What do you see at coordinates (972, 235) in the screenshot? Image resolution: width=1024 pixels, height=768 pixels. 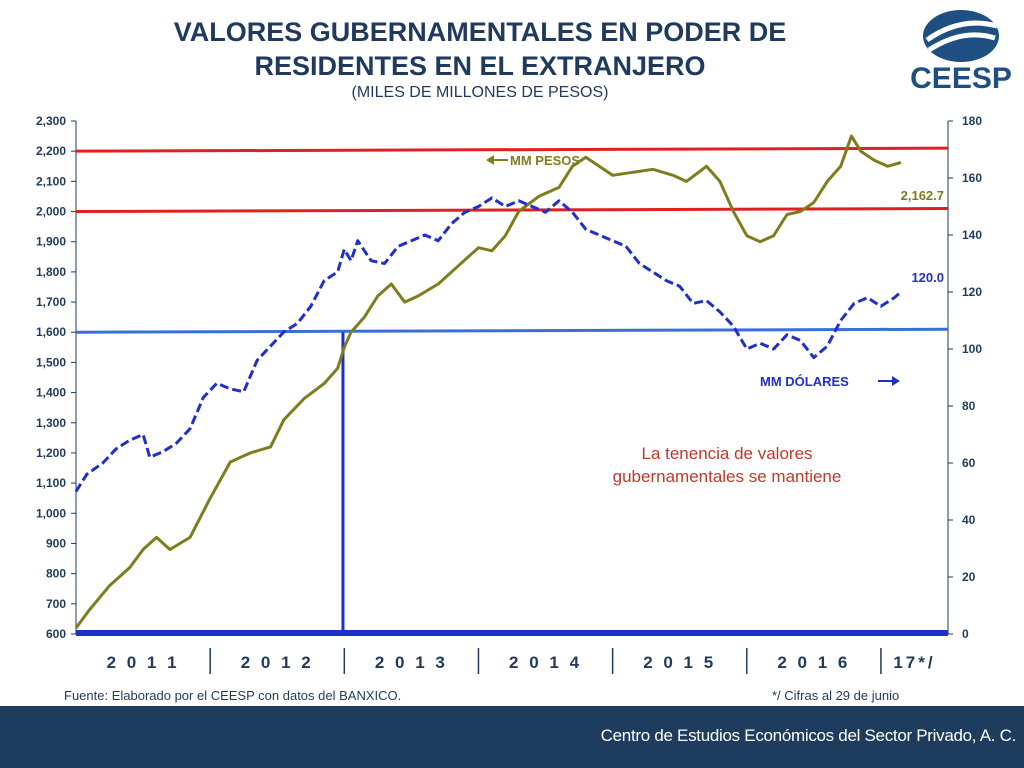 I see `right-tick-label: 140` at bounding box center [972, 235].